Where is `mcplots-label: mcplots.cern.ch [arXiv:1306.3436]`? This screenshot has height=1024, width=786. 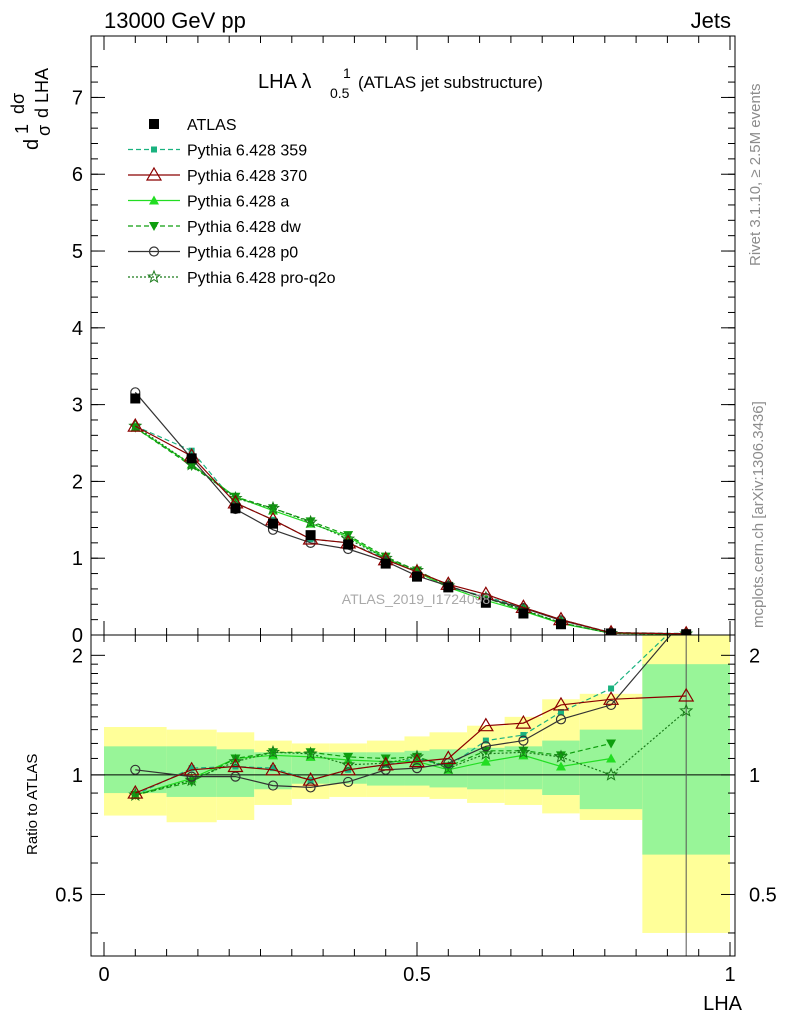
mcplots-label: mcplots.cern.ch [arXiv:1306.3436] is located at coordinates (758, 514).